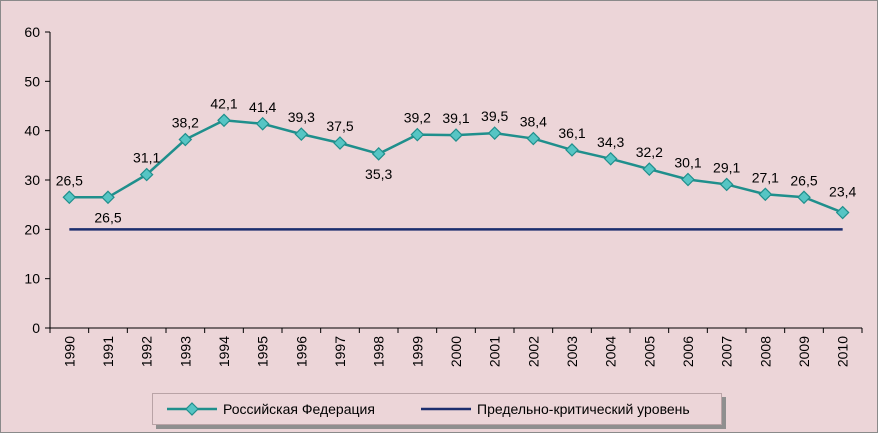 The width and height of the screenshot is (878, 433). I want to click on y-tick-label: 40, so click(32, 131).